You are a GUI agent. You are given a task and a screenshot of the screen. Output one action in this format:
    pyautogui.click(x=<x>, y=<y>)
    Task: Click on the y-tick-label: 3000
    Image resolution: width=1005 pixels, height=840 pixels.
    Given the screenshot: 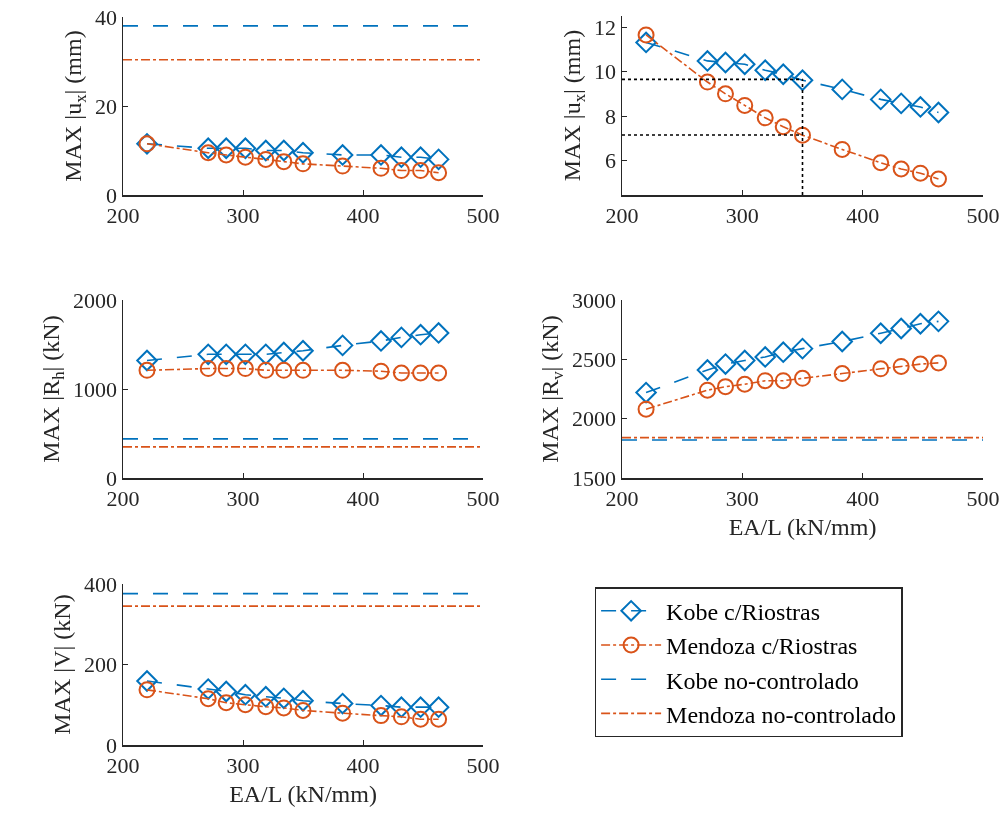 What is the action you would take?
    pyautogui.click(x=594, y=300)
    